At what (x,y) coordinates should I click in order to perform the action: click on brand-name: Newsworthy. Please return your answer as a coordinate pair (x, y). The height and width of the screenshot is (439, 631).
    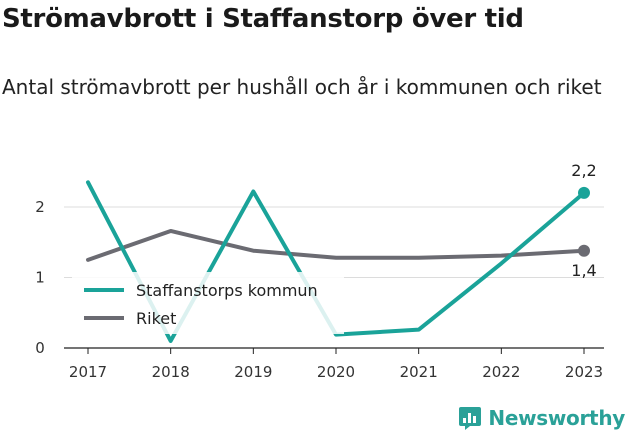
    Looking at the image, I should click on (556, 418).